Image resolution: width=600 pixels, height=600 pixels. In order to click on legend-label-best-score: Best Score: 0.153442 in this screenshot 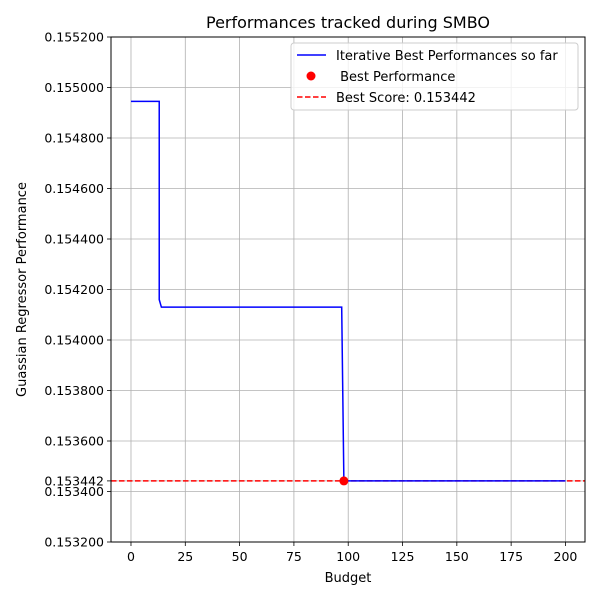, I will do `click(406, 98)`.